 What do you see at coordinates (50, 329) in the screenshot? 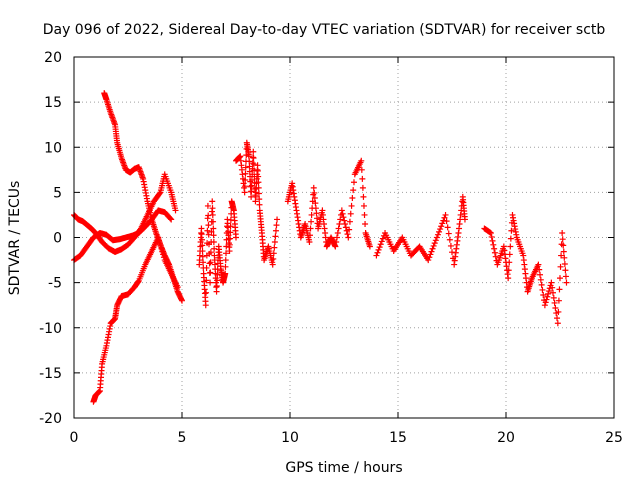
I see `y-tick-label: -10` at bounding box center [50, 329].